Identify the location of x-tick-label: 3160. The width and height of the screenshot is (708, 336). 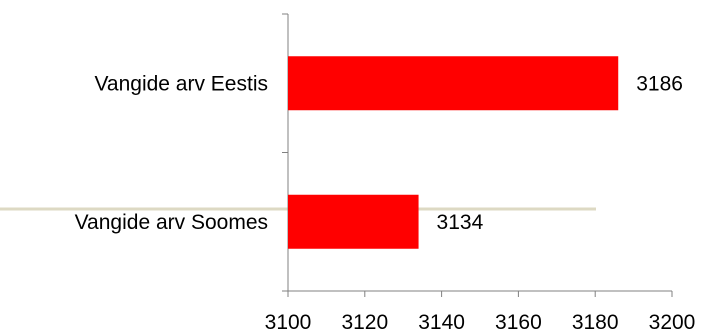
(518, 322).